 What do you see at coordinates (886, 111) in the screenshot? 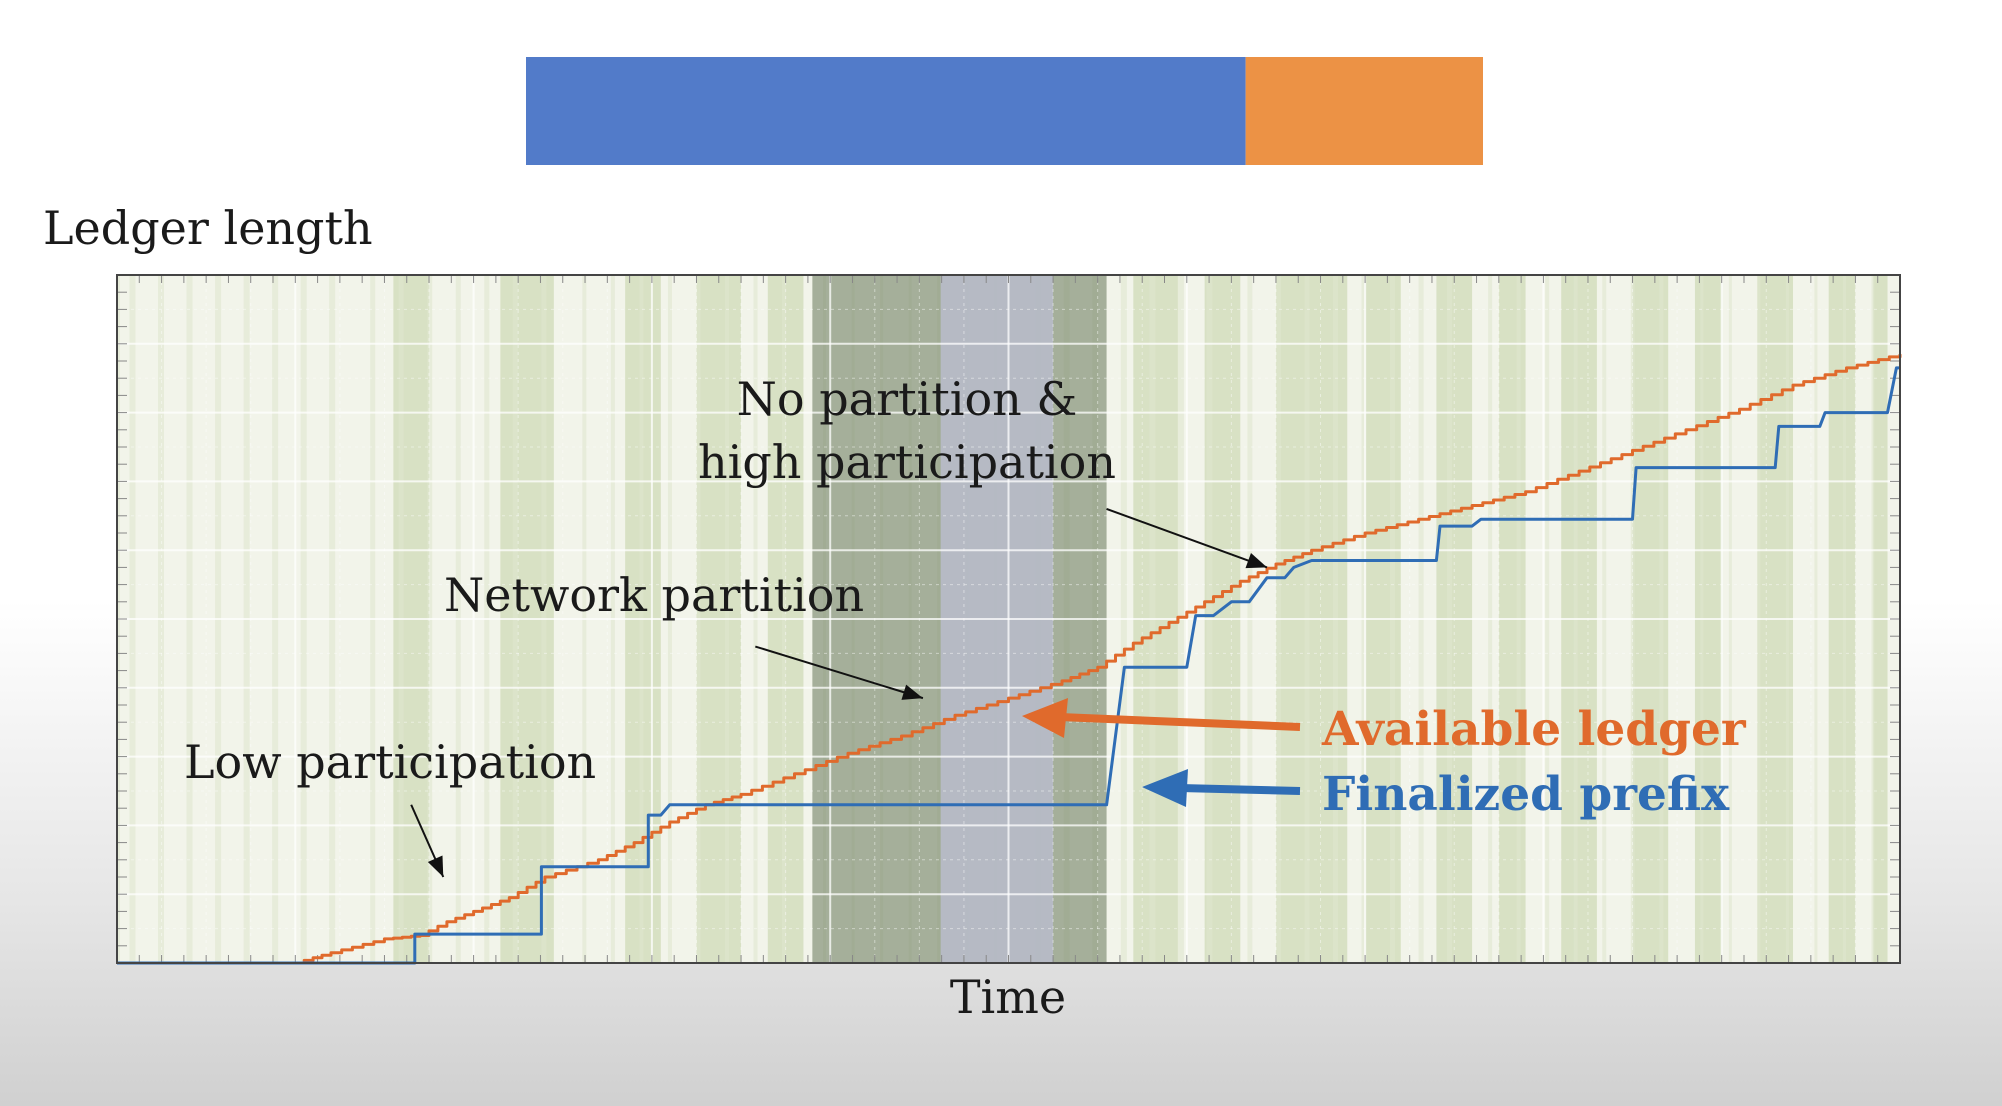
I see `progress-bar-blue-segment` at bounding box center [886, 111].